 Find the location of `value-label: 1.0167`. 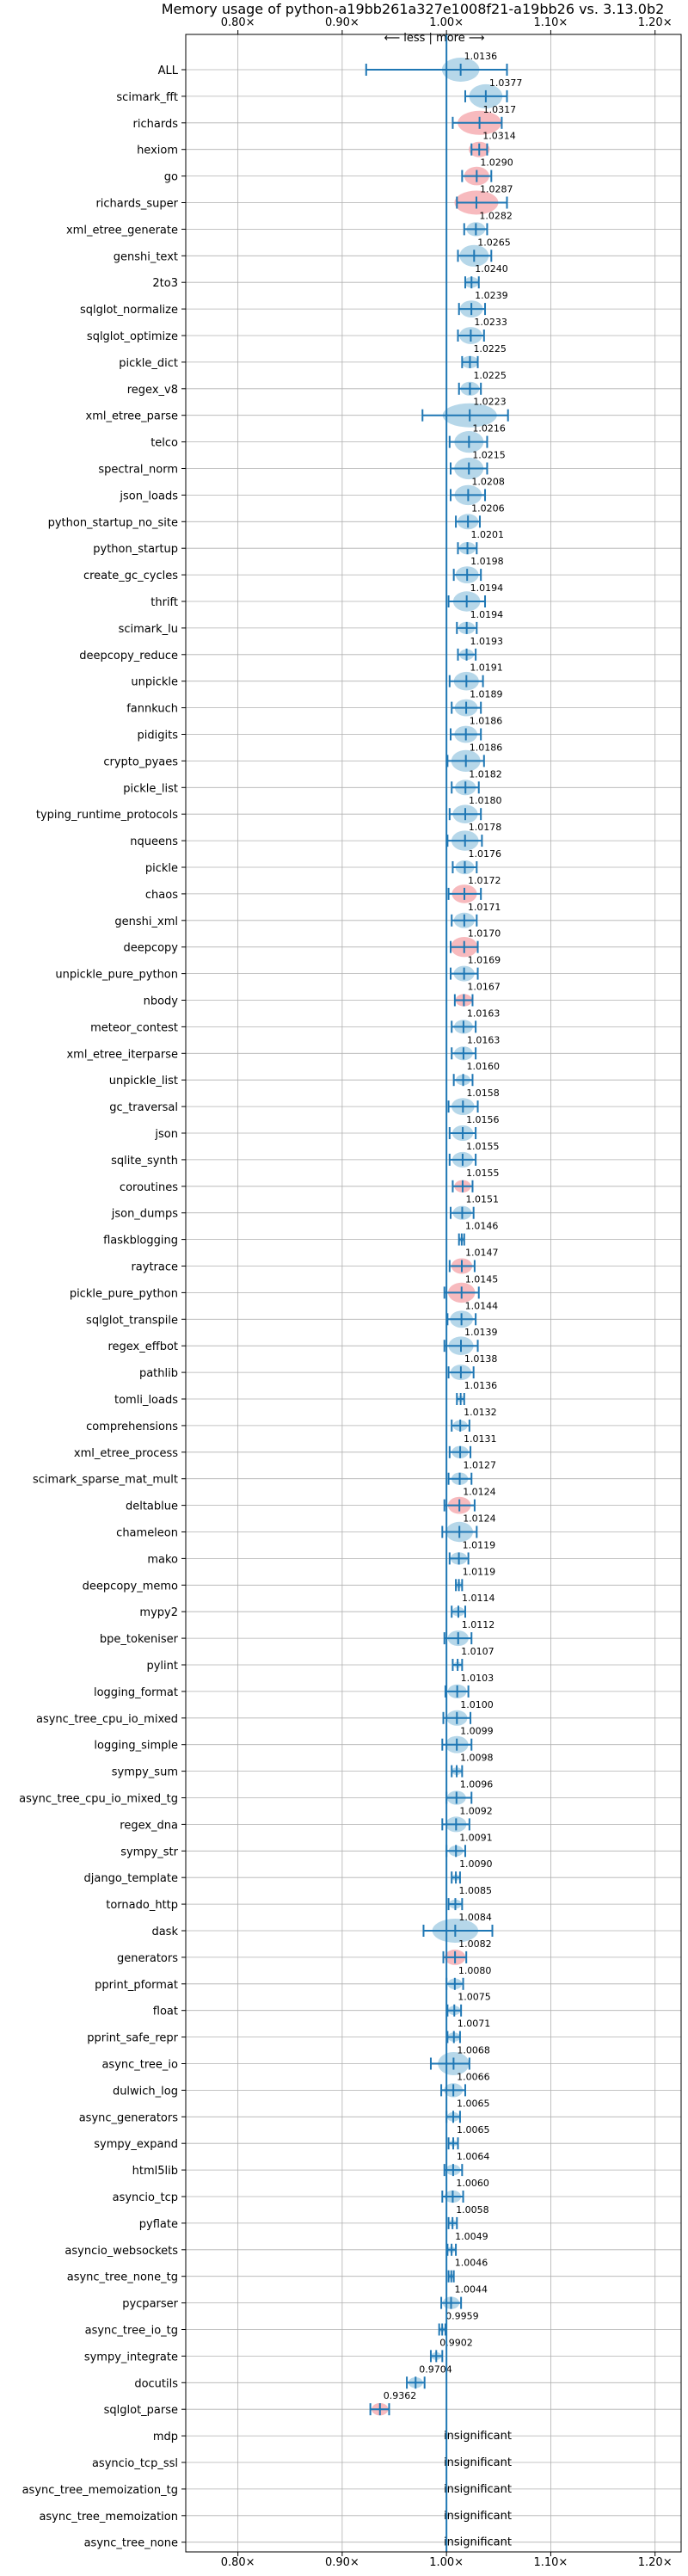

value-label: 1.0167 is located at coordinates (484, 988).